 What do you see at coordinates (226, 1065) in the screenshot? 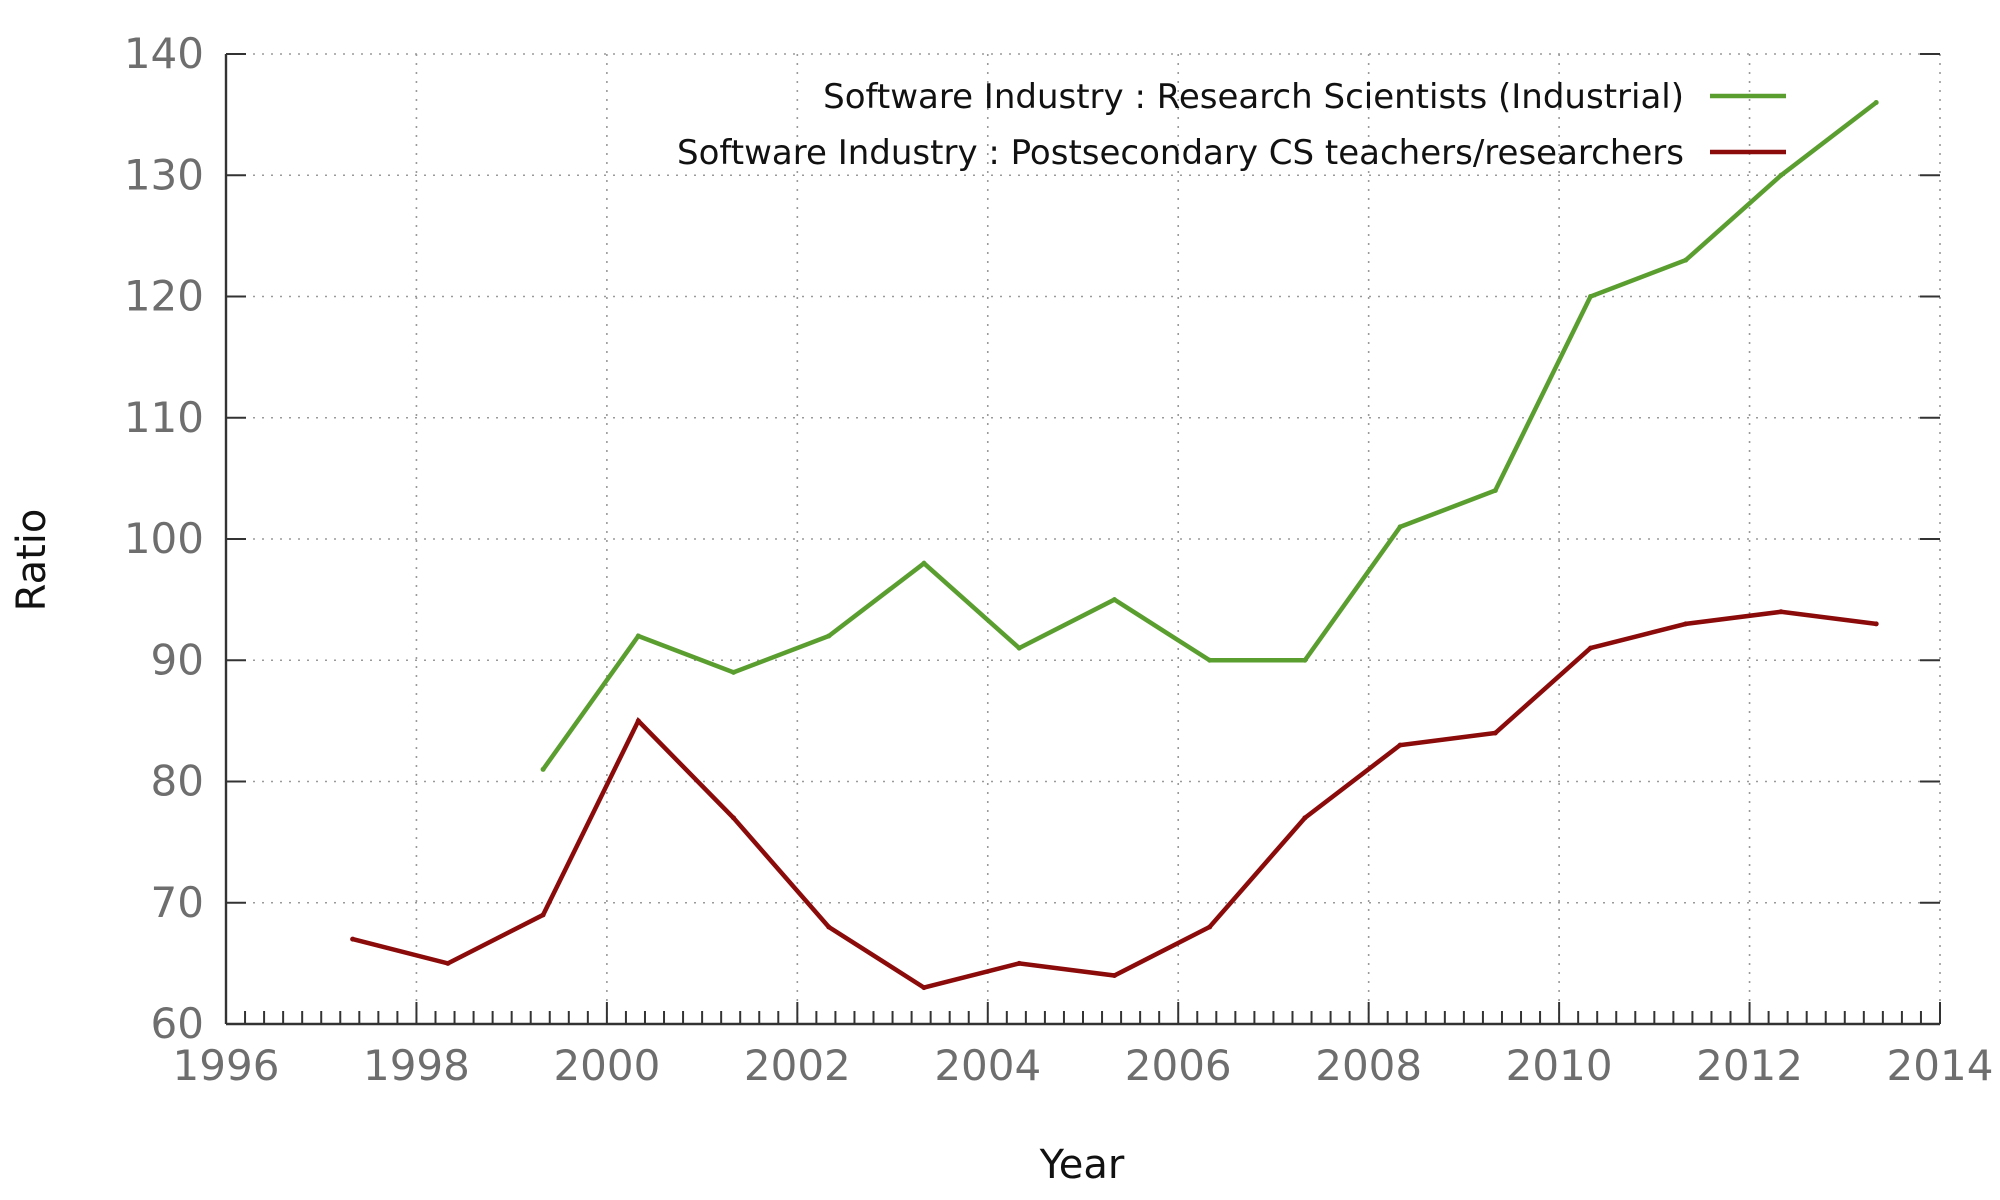
I see `x-tick-label: 1996` at bounding box center [226, 1065].